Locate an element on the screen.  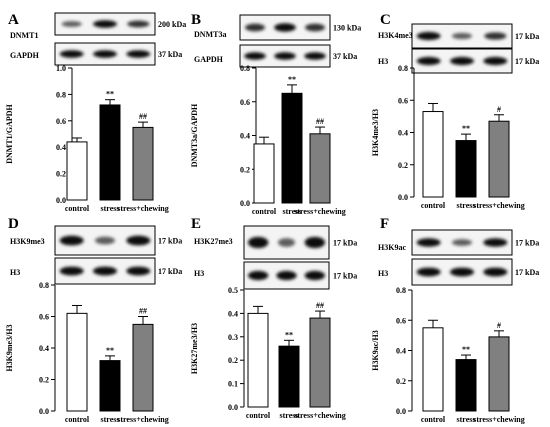
significance-marker: # is located at coordinates (499, 109).